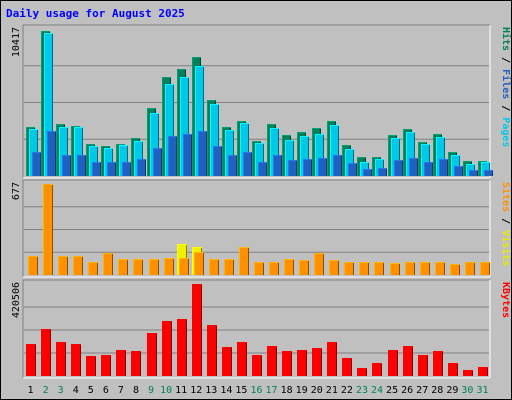 This screenshot has width=512, height=400. I want to click on x-tick-label-29: 29, so click(452, 390).